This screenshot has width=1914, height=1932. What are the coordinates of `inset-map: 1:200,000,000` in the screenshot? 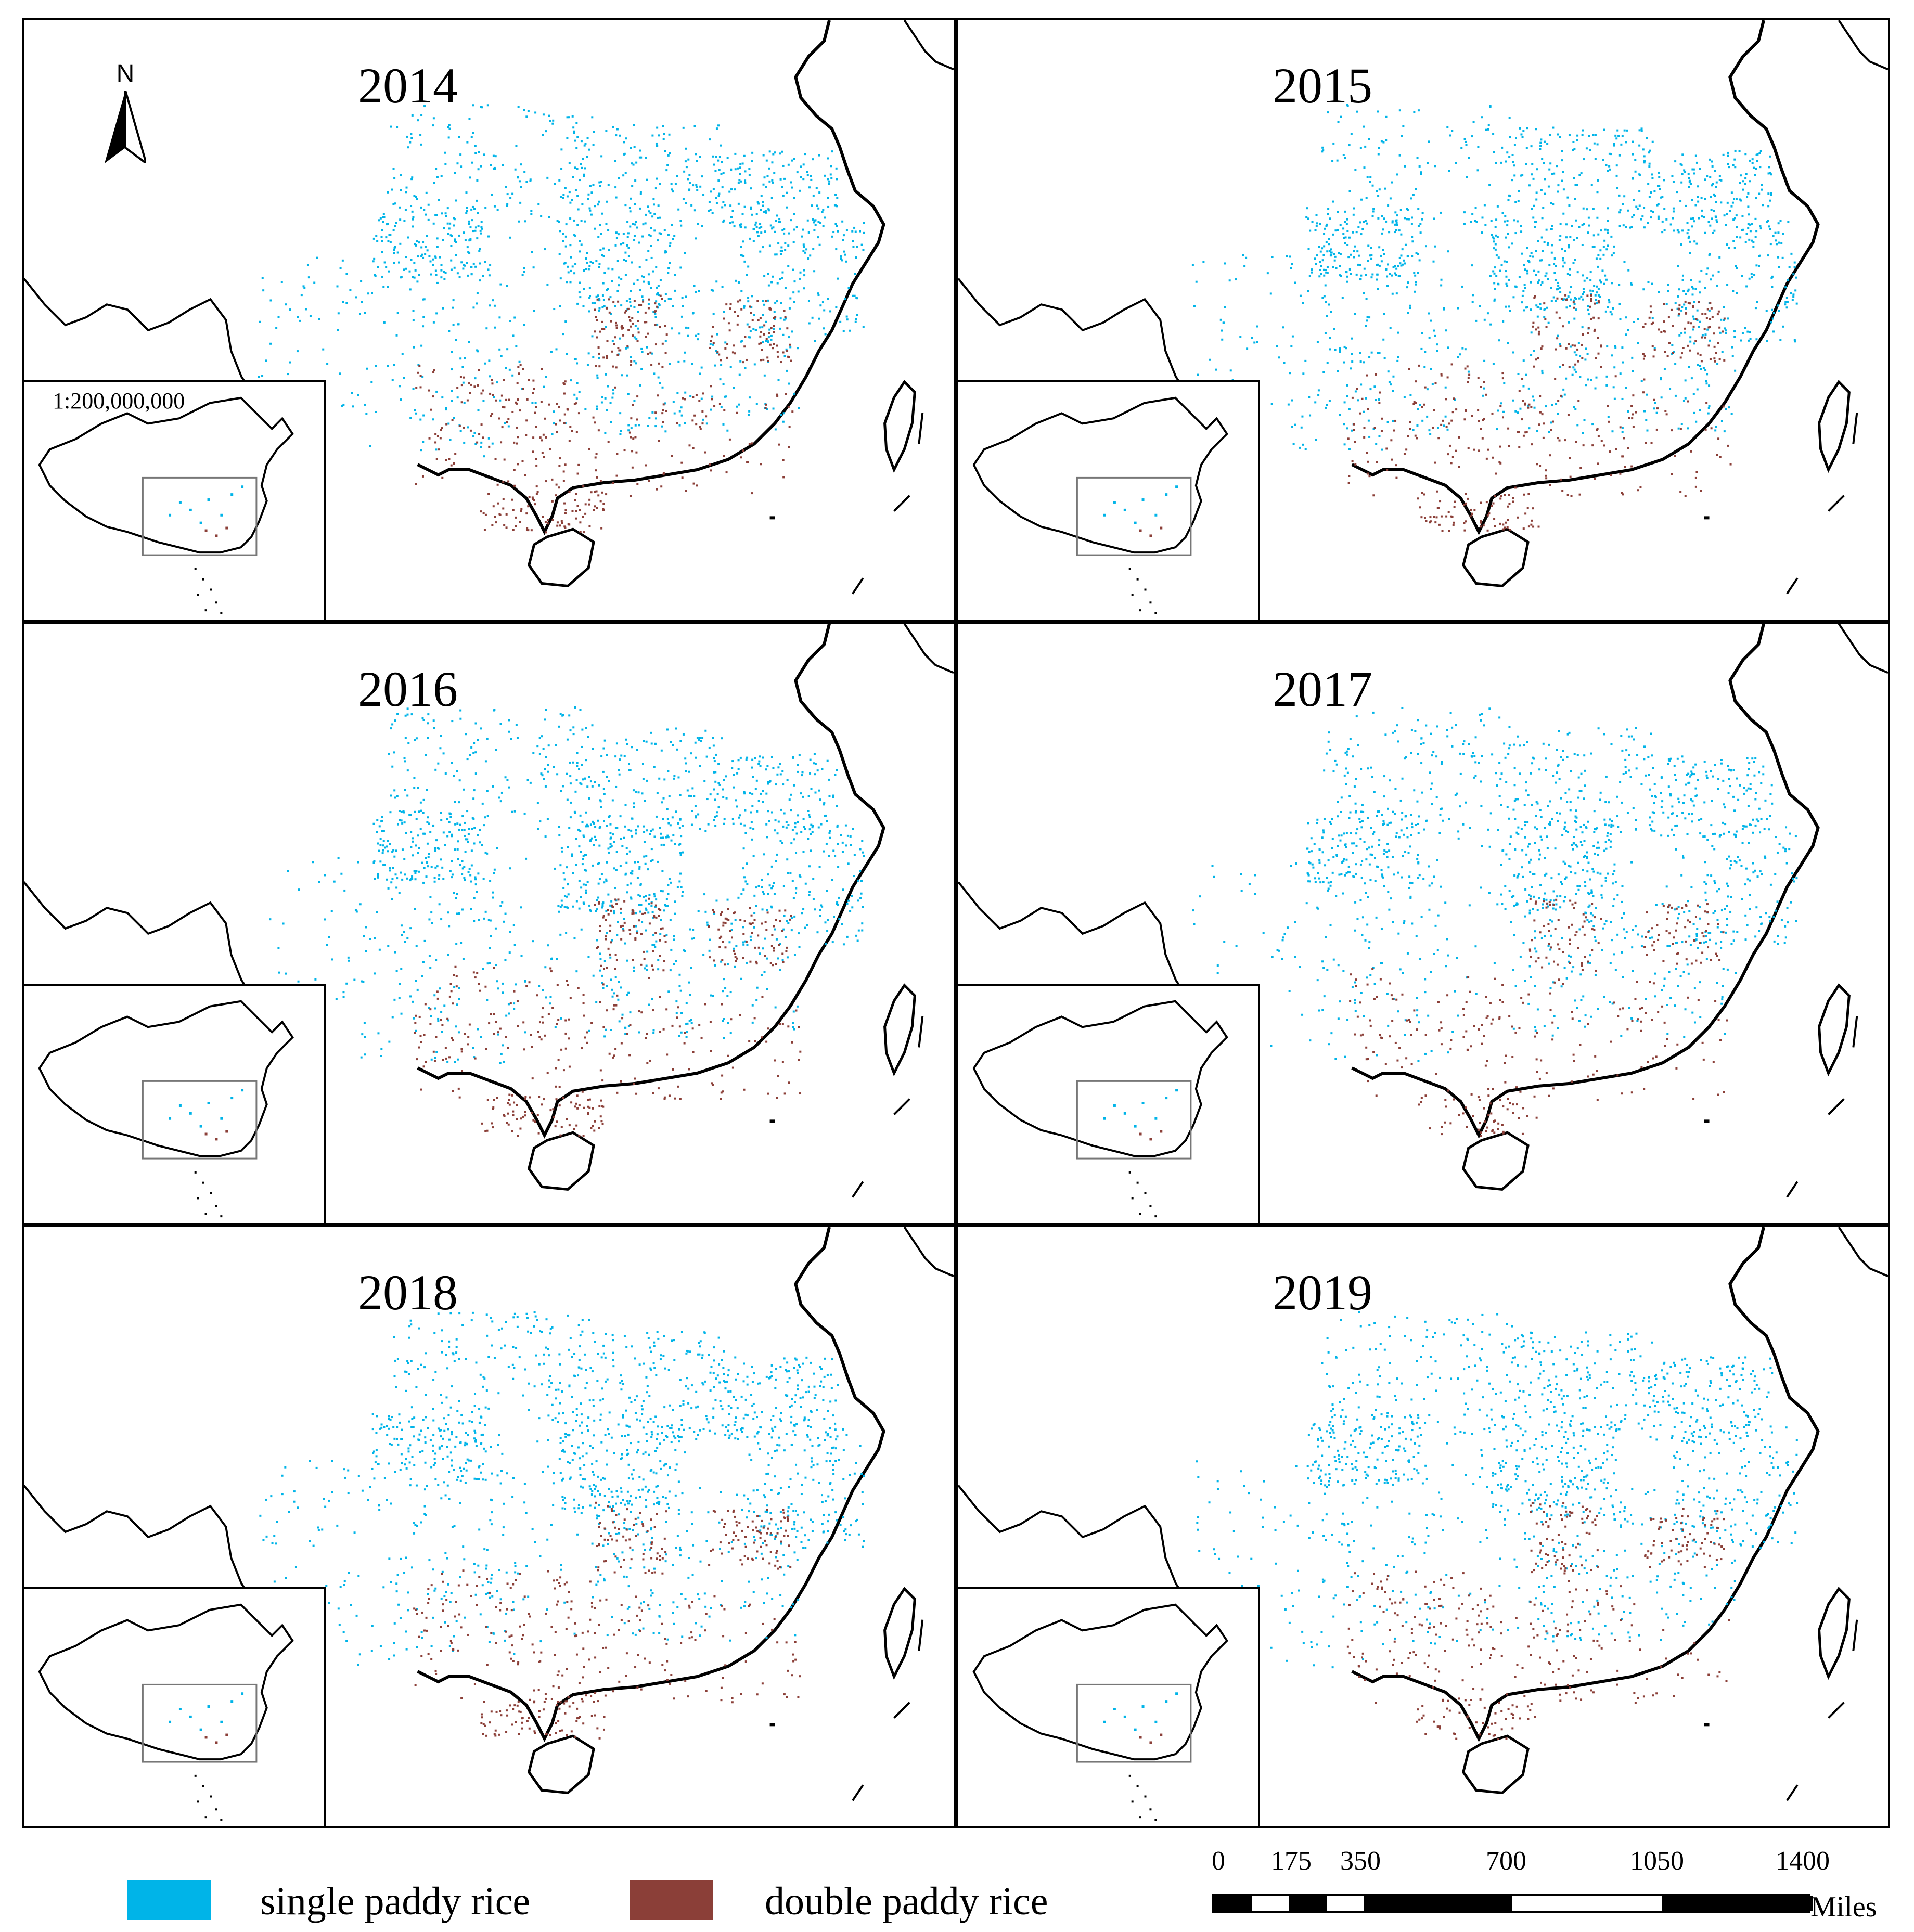 It's located at (175, 500).